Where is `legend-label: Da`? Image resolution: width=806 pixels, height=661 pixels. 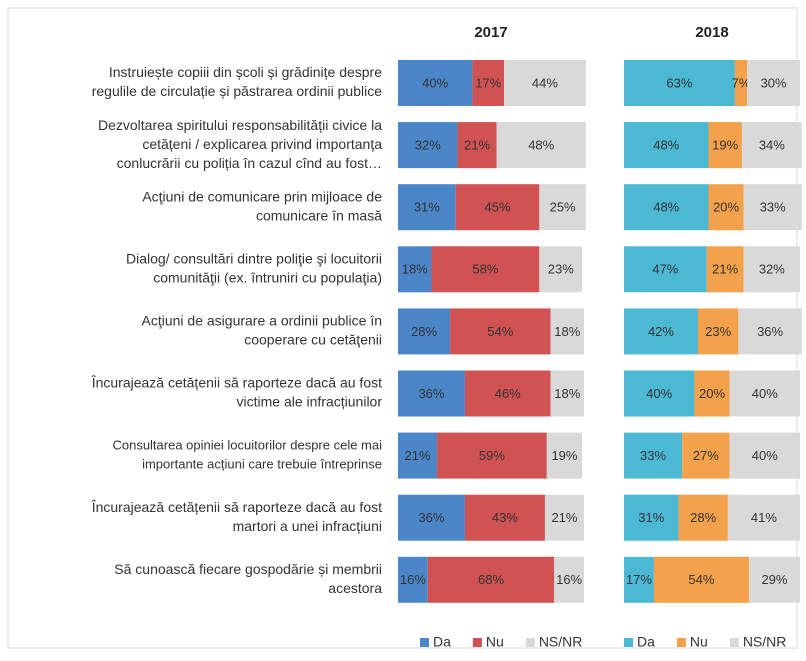 legend-label: Da is located at coordinates (442, 642).